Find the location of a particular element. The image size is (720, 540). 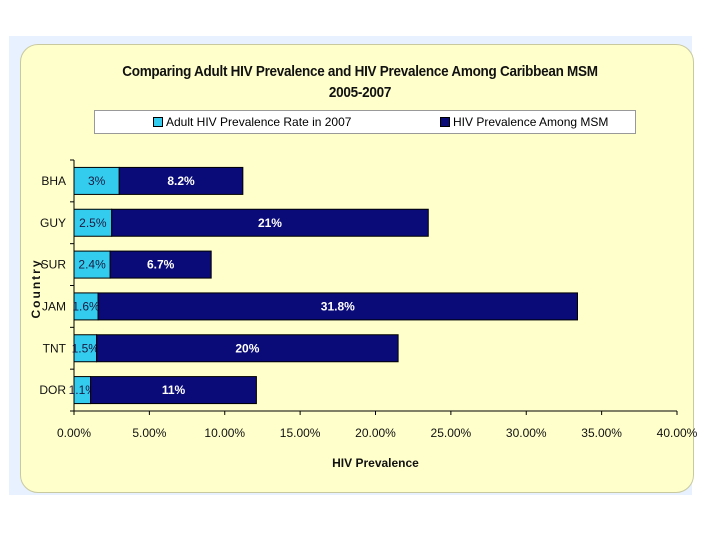

x-tick-label: 30.00% is located at coordinates (526, 433).